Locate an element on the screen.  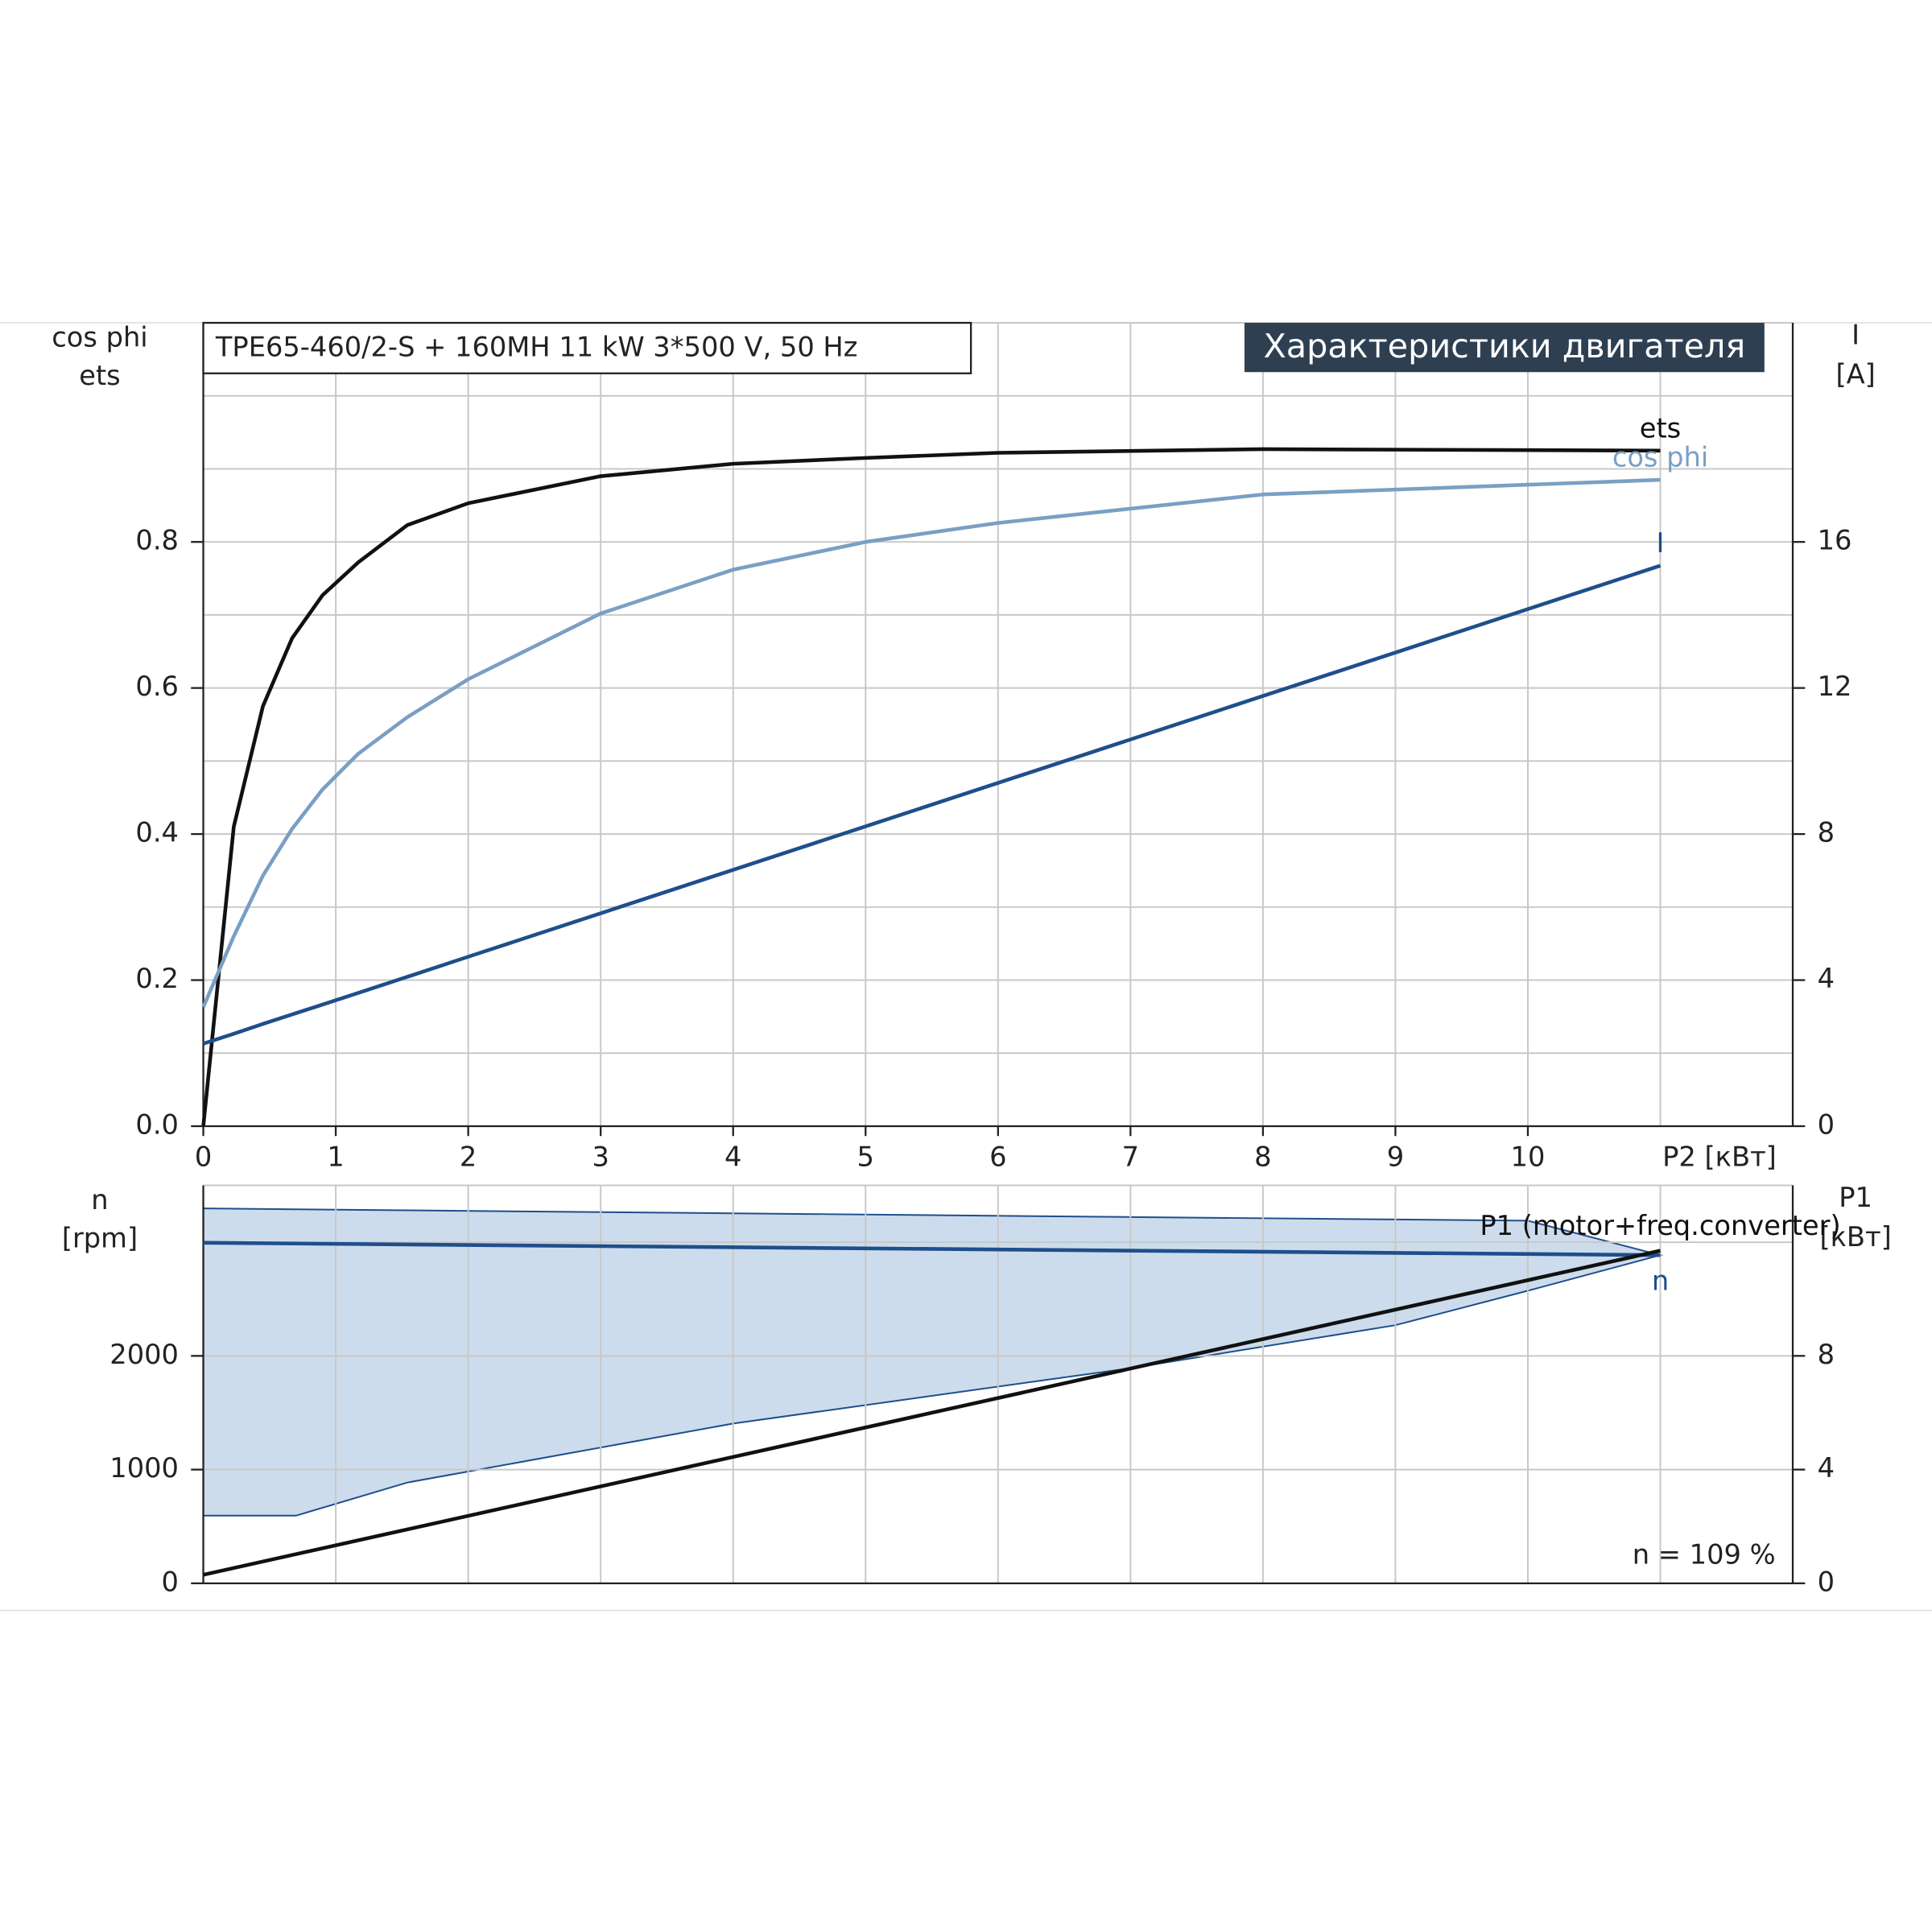
badge: Характеристики двигателя is located at coordinates (1505, 346).